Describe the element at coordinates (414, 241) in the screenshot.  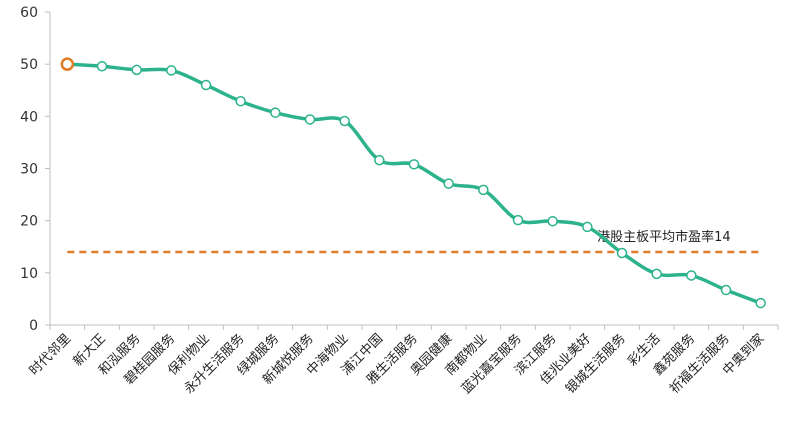
I see `reference-line-group: 港股主板平均市盈率14` at that location.